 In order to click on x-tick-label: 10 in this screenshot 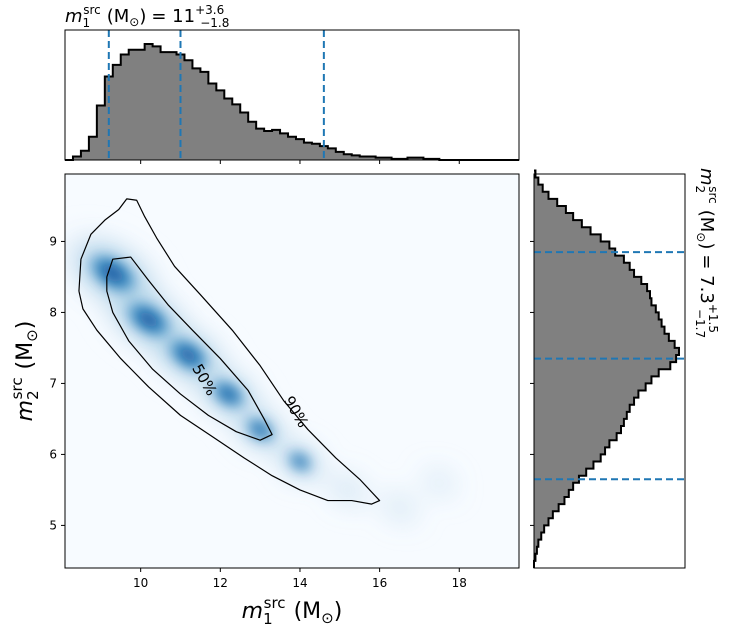, I will do `click(140, 583)`.